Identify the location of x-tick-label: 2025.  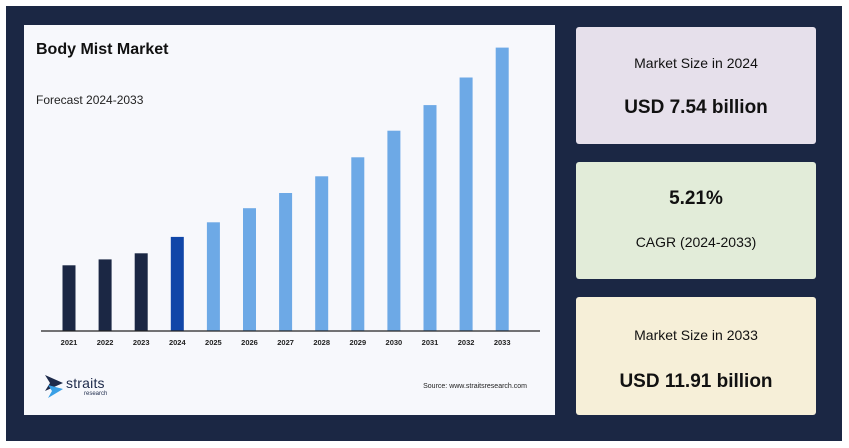
(213, 342).